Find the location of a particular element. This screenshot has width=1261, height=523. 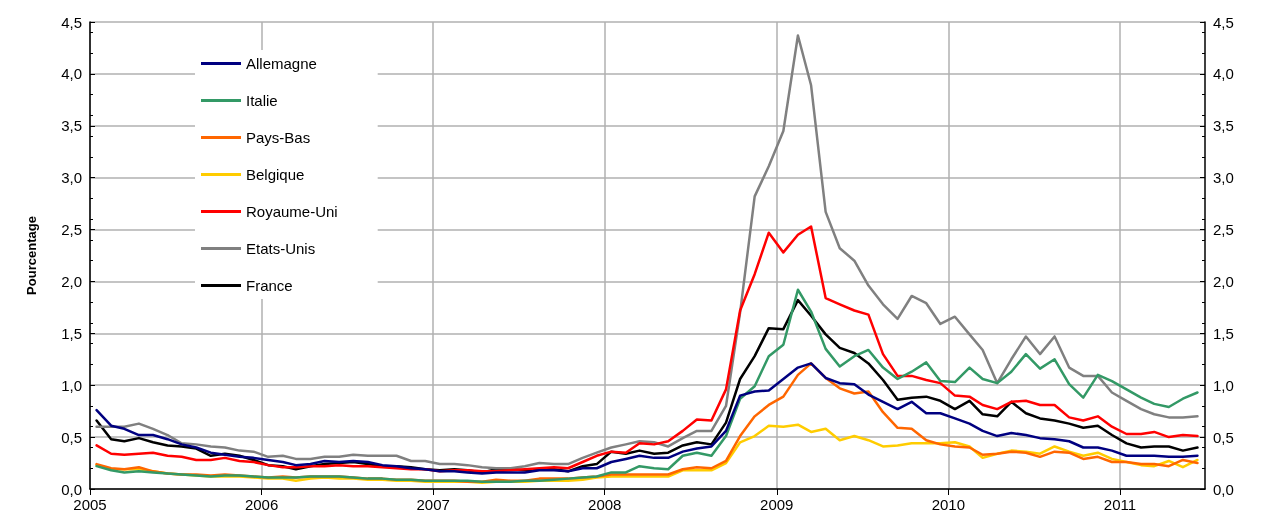

x-tick-label: 2008 is located at coordinates (605, 504).